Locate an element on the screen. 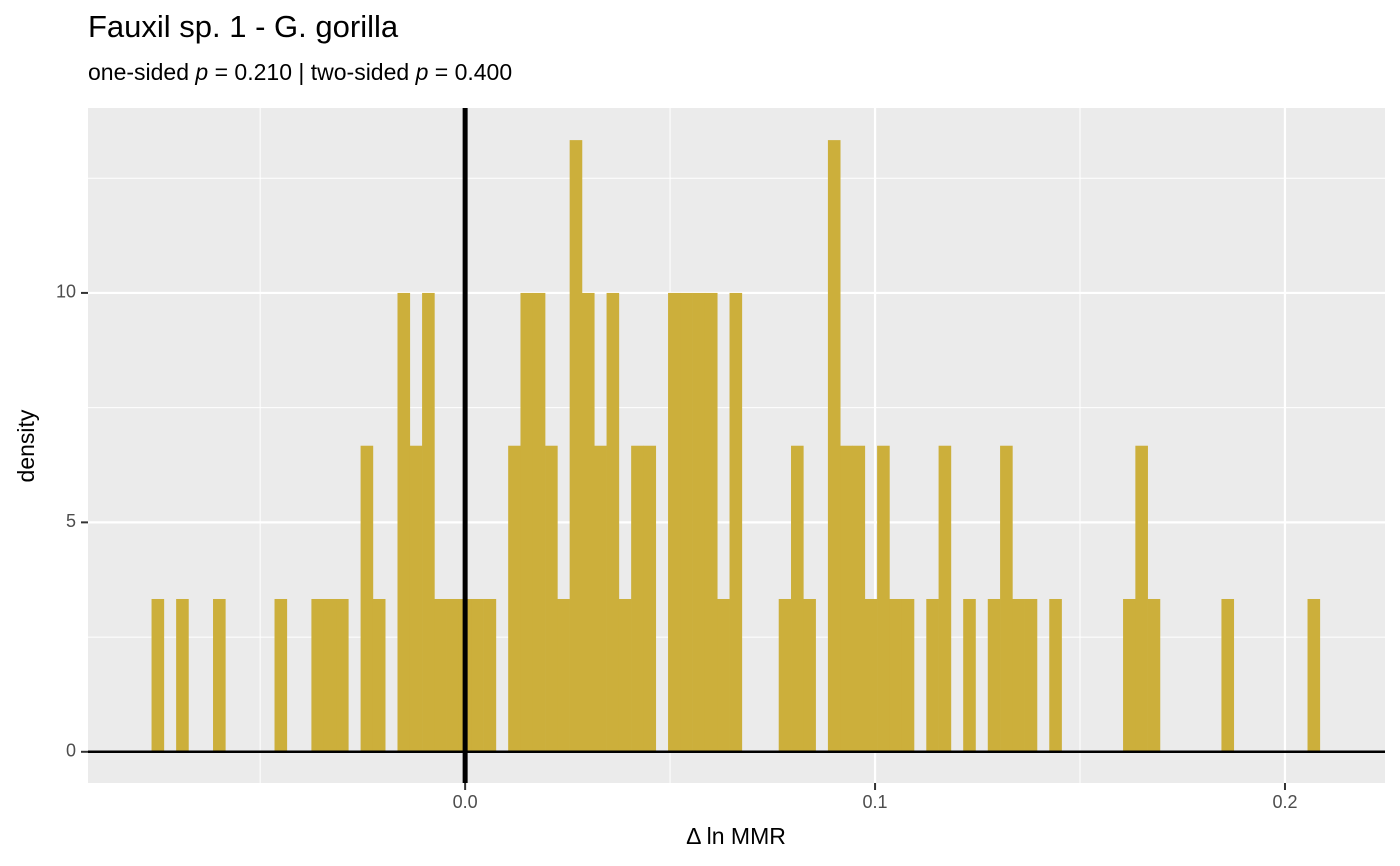 Image resolution: width=1400 pixels, height=866 pixels. y-tick-label: 5 is located at coordinates (71, 521).